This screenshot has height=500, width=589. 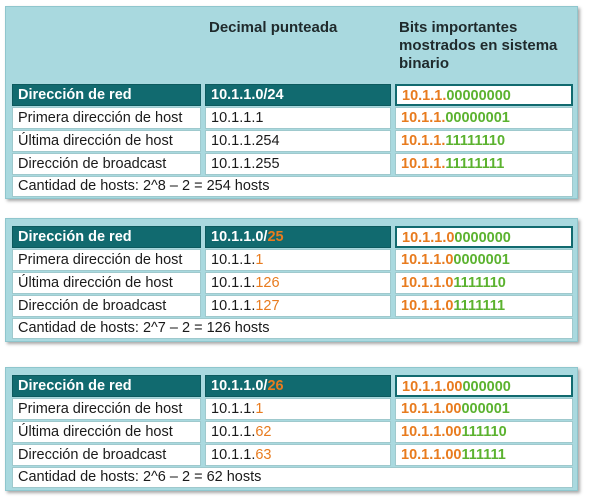 I want to click on binary-bits: 10.1.1.00111111, so click(x=484, y=455).